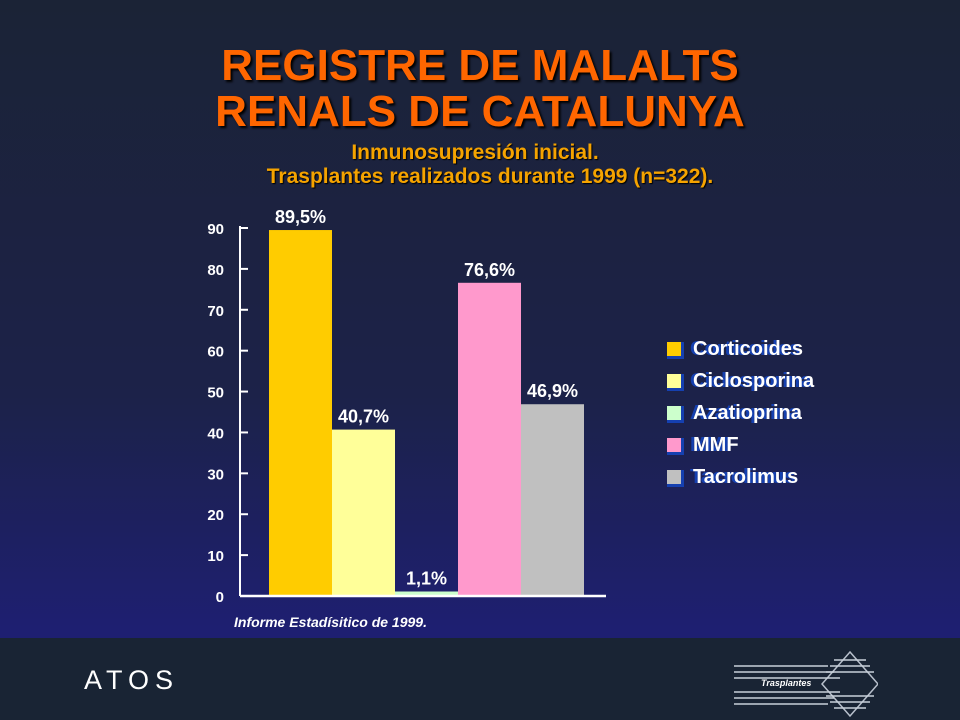 The image size is (960, 720). Describe the element at coordinates (132, 680) in the screenshot. I see `brand-name: ATOS` at that location.